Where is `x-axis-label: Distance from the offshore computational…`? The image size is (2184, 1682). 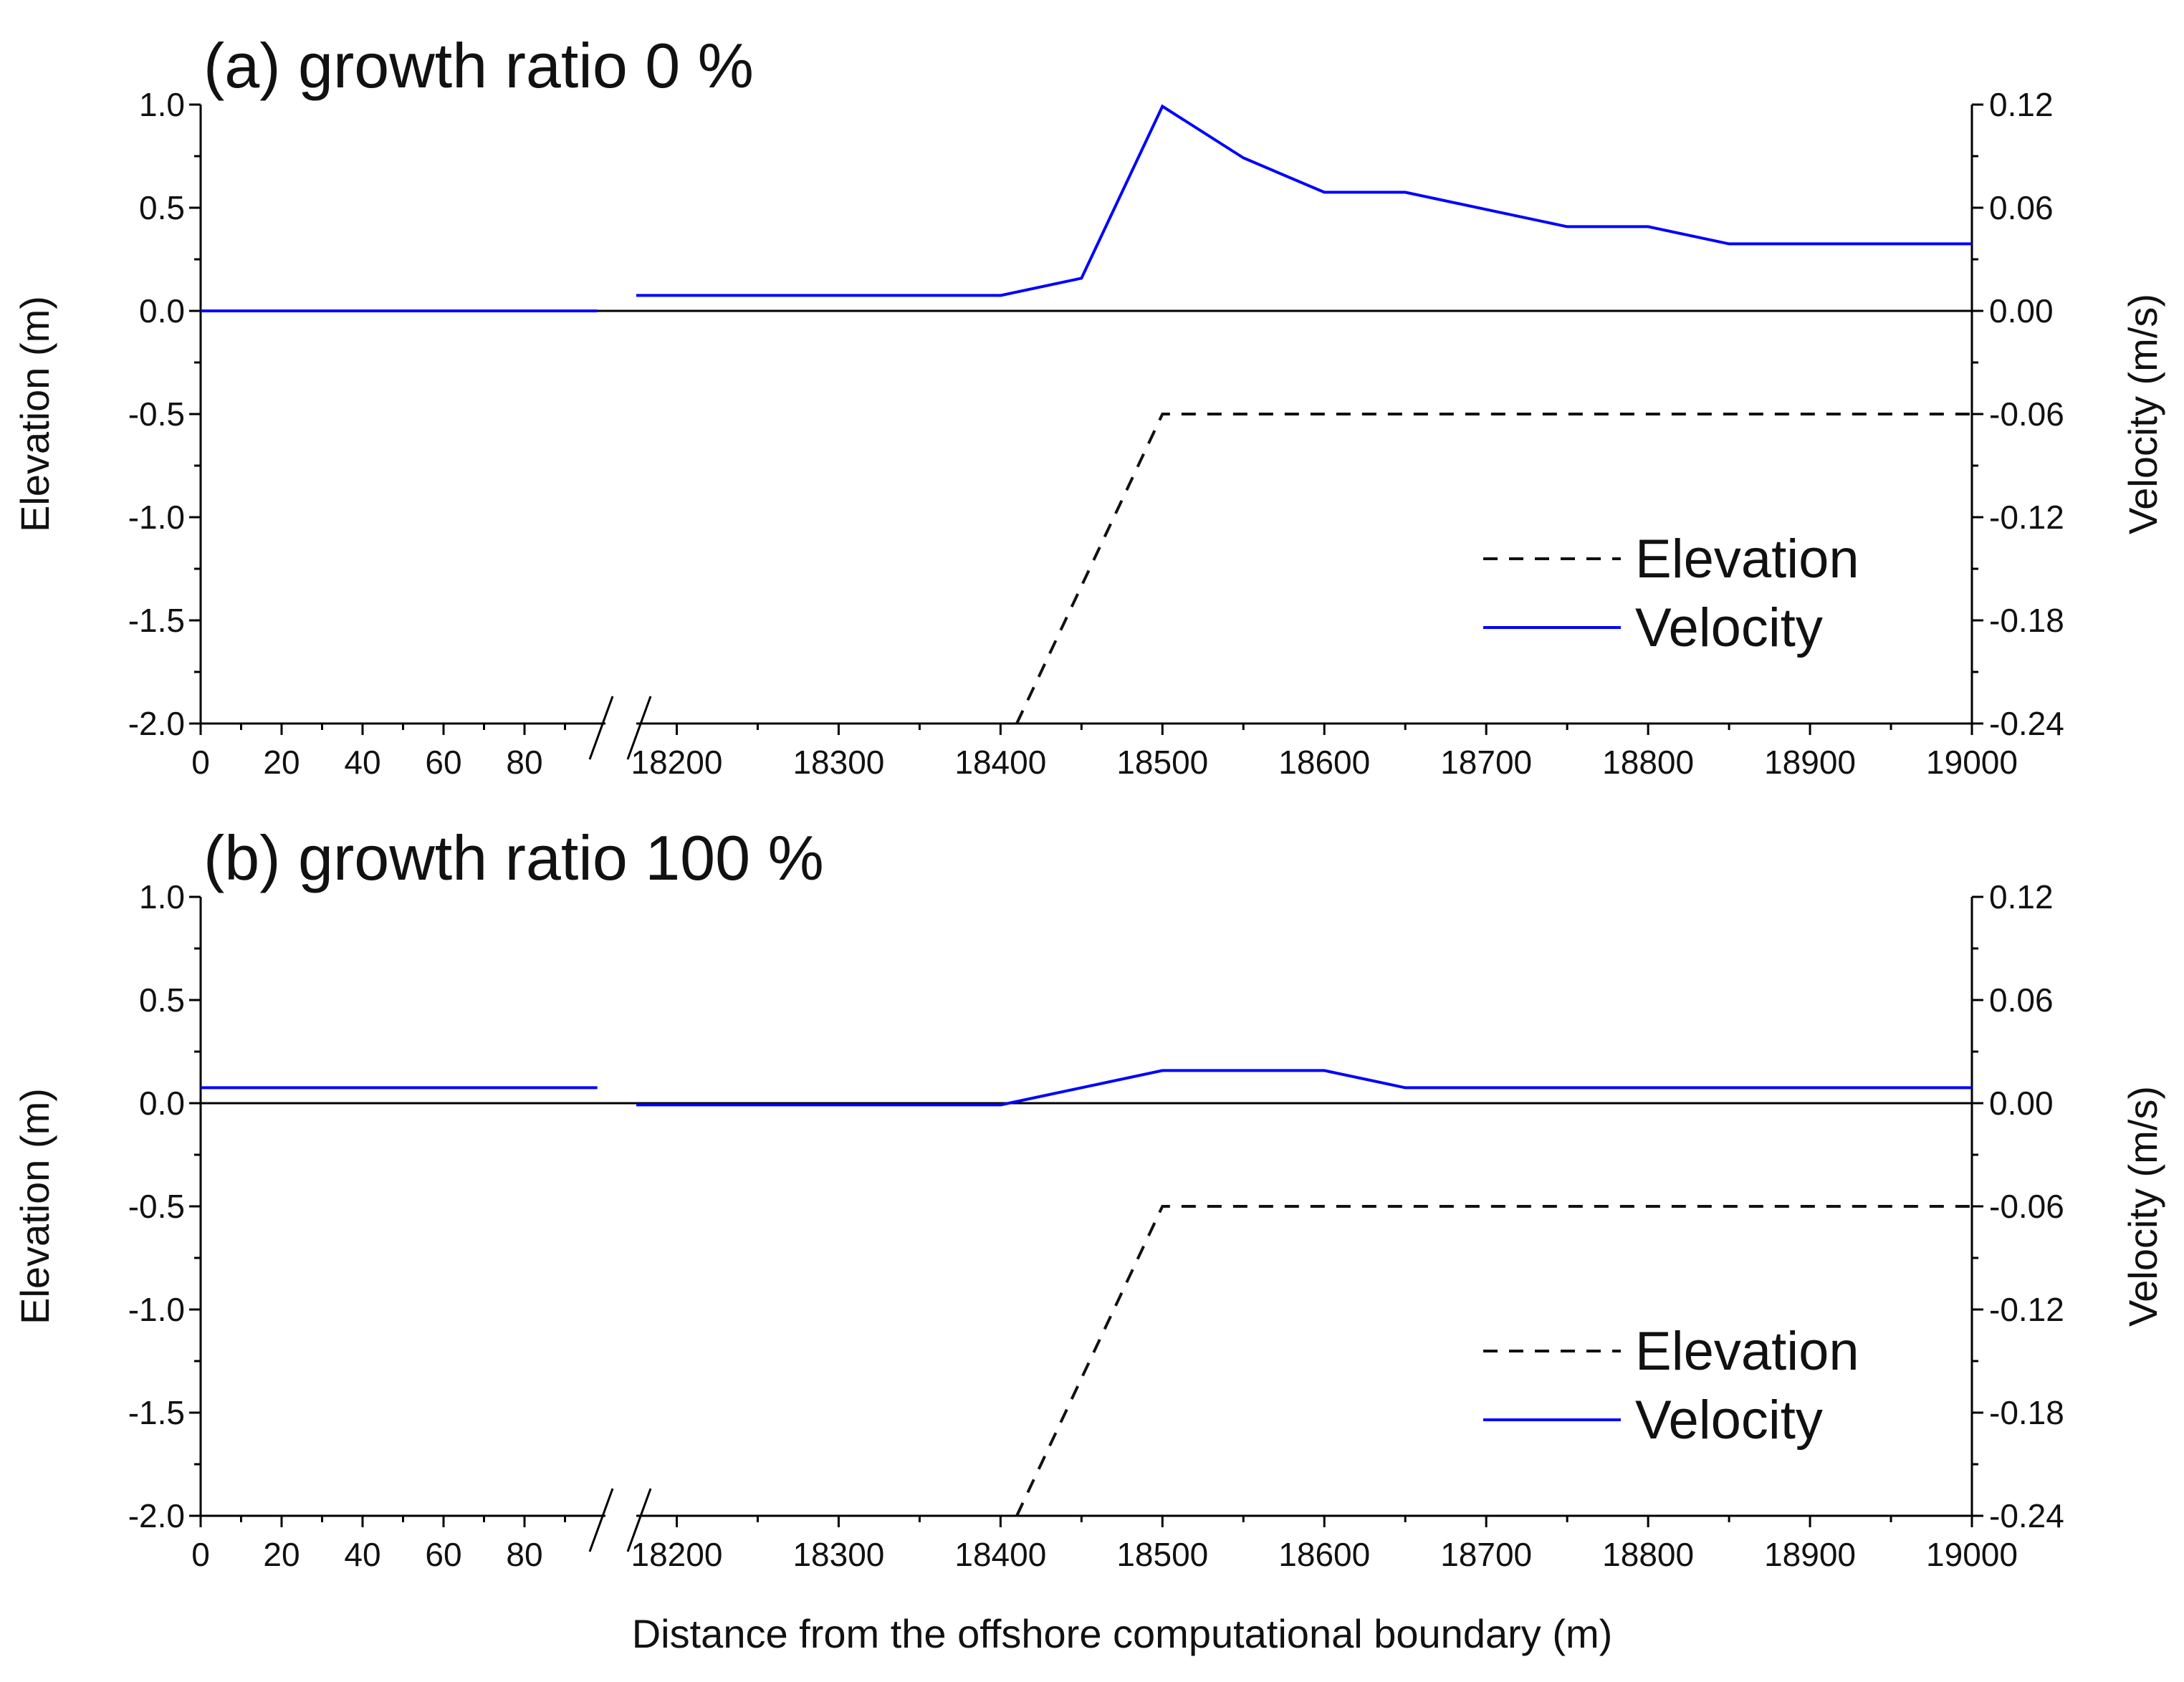
x-axis-label: Distance from the offshore computational… is located at coordinates (1122, 1633).